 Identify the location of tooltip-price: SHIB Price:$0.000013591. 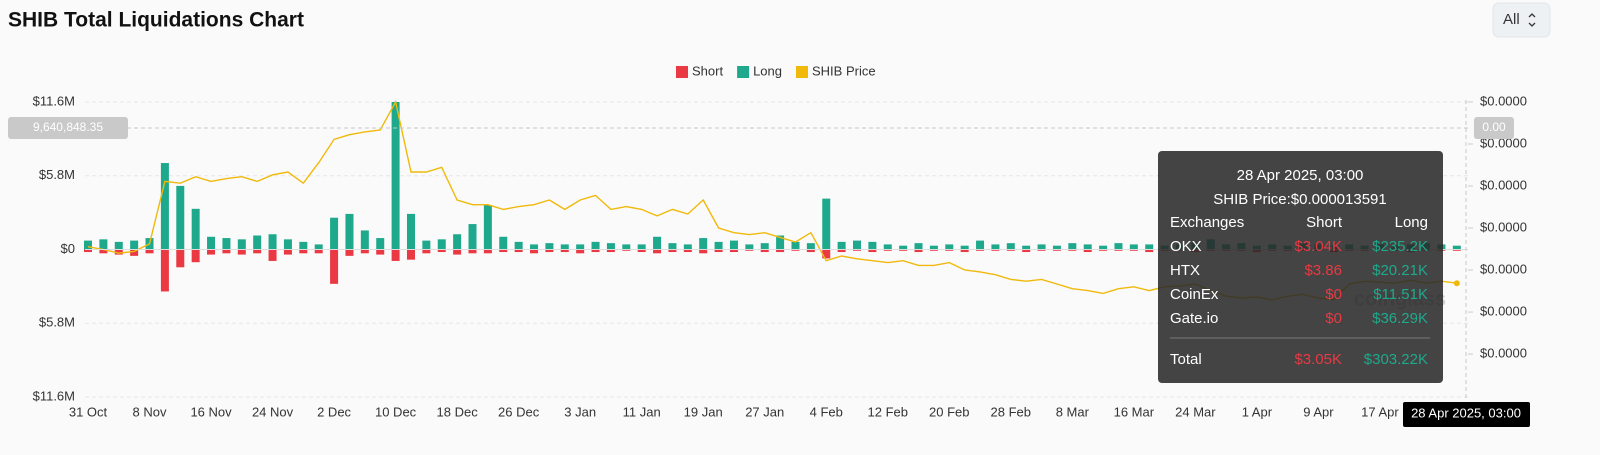
(1299, 199).